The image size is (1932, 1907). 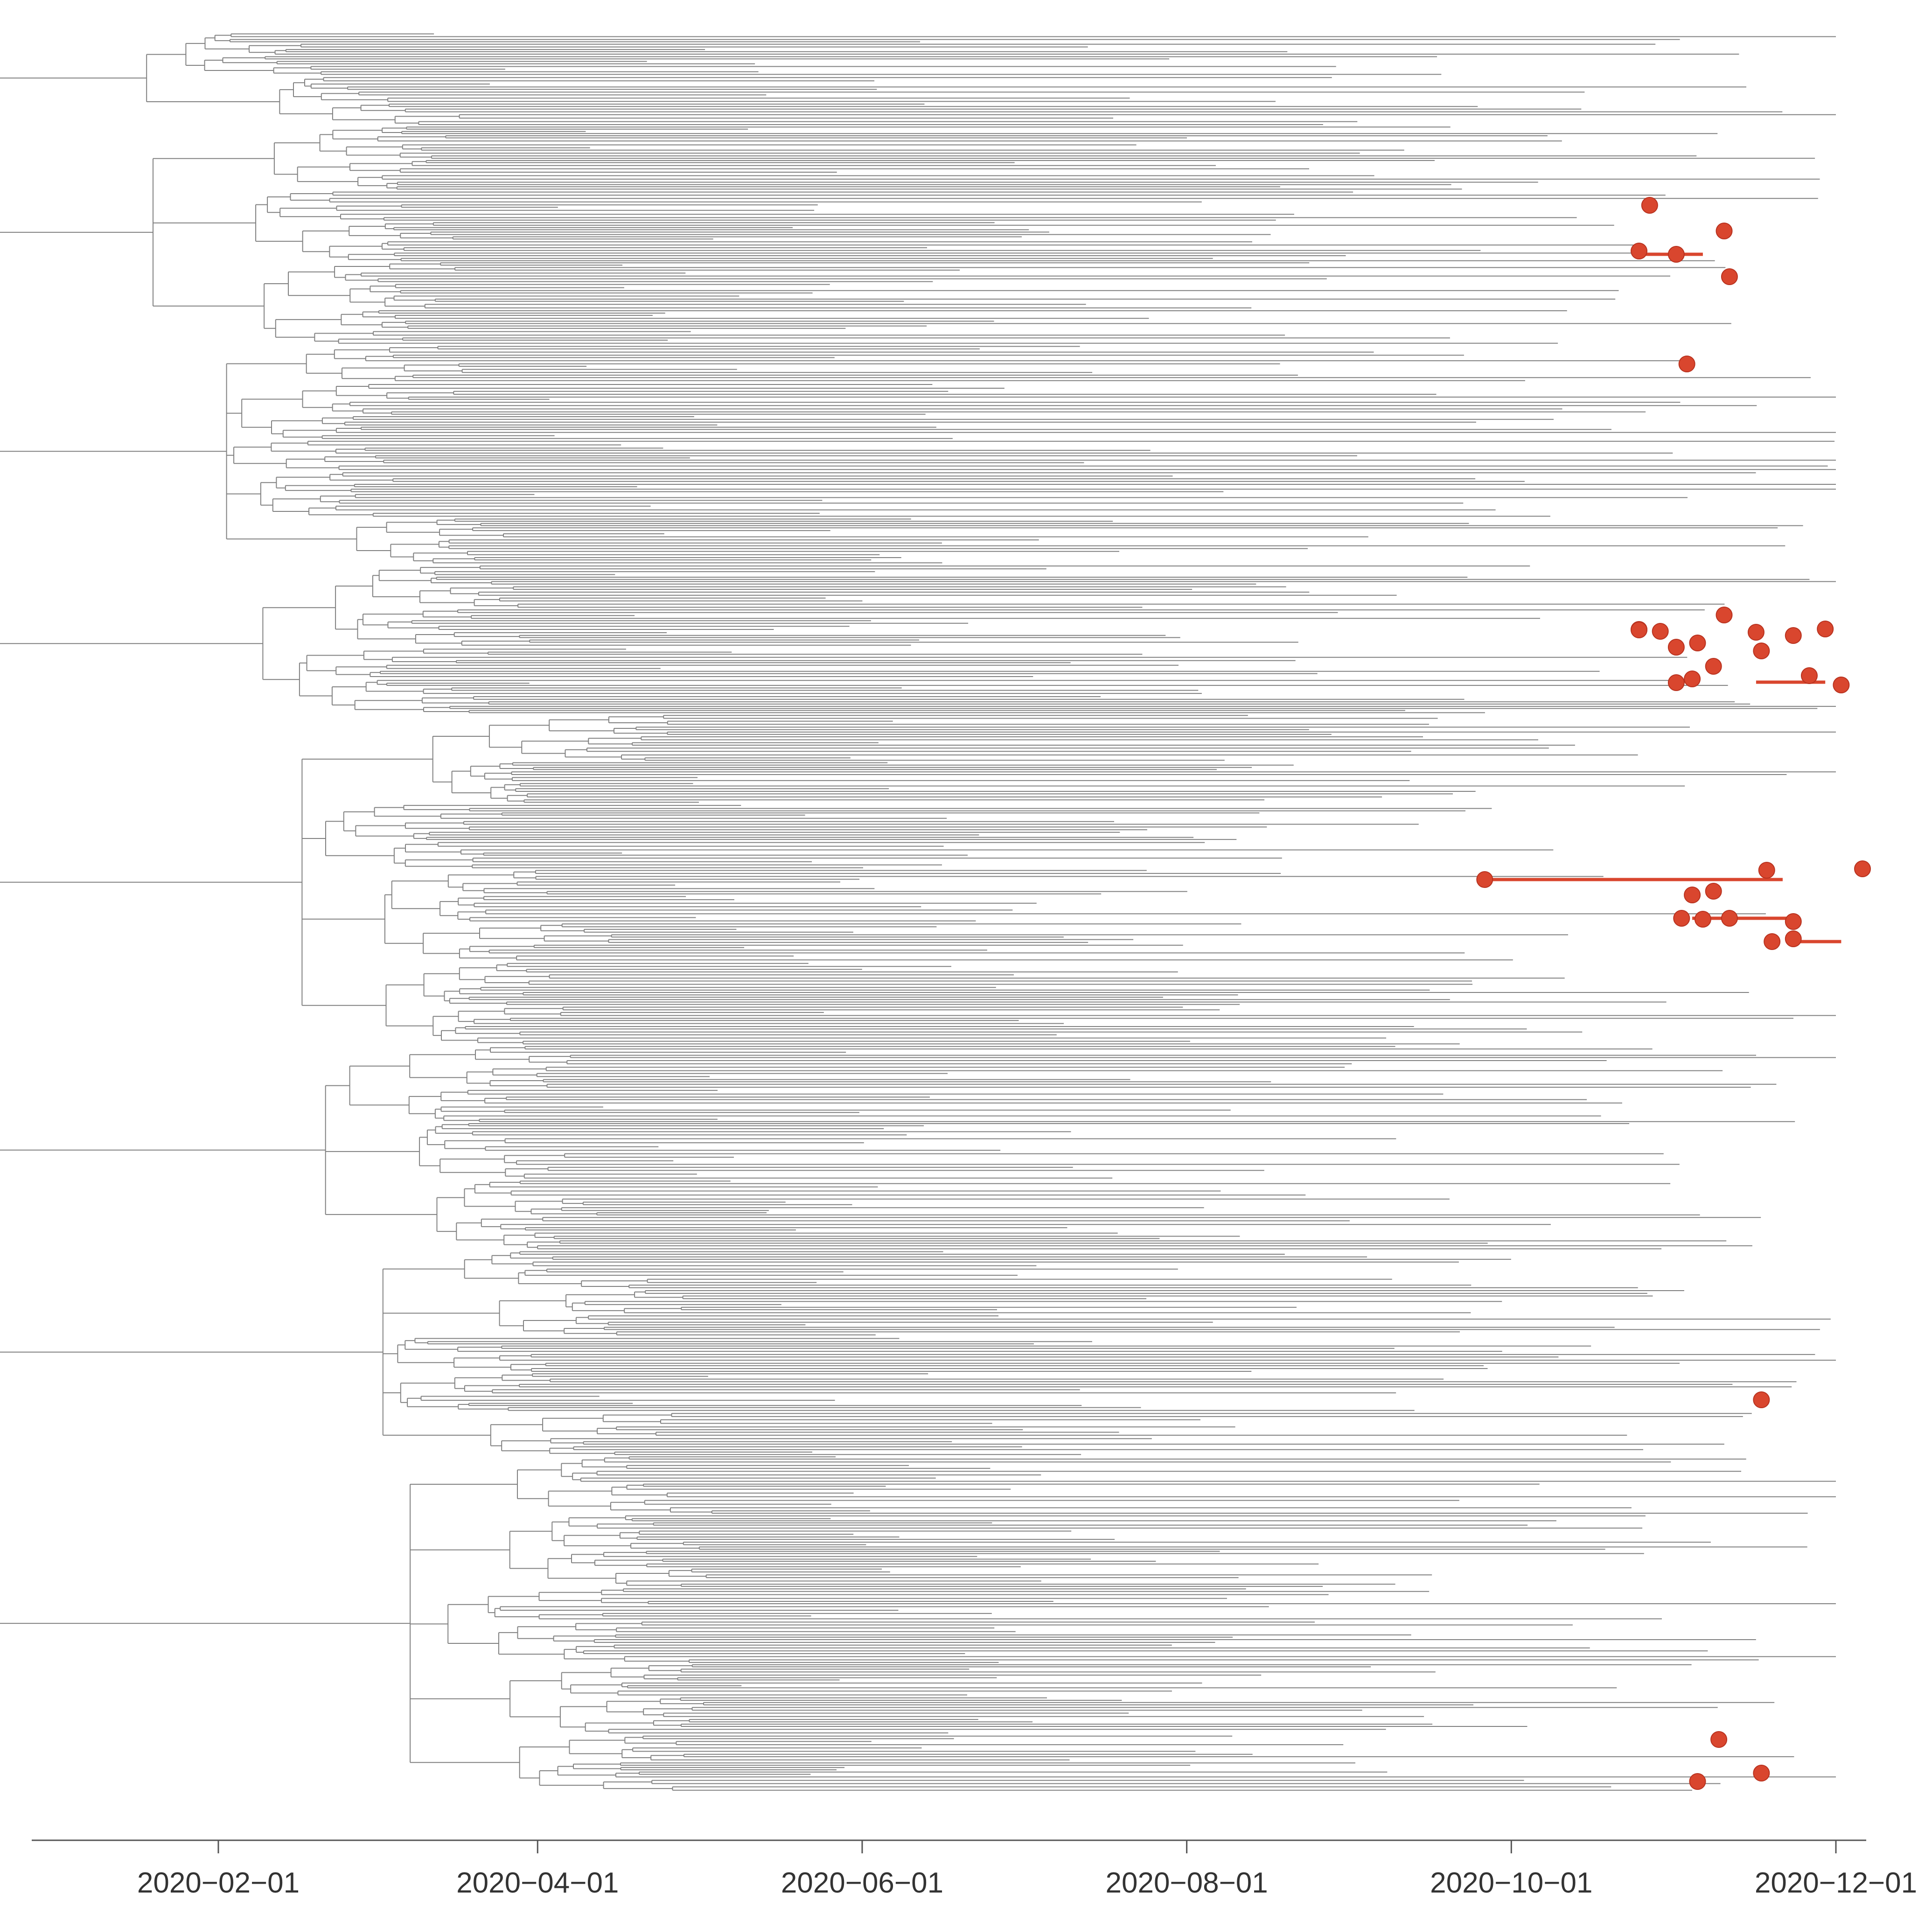 What do you see at coordinates (862, 1883) in the screenshot?
I see `x-tick-label: 2020−06−01` at bounding box center [862, 1883].